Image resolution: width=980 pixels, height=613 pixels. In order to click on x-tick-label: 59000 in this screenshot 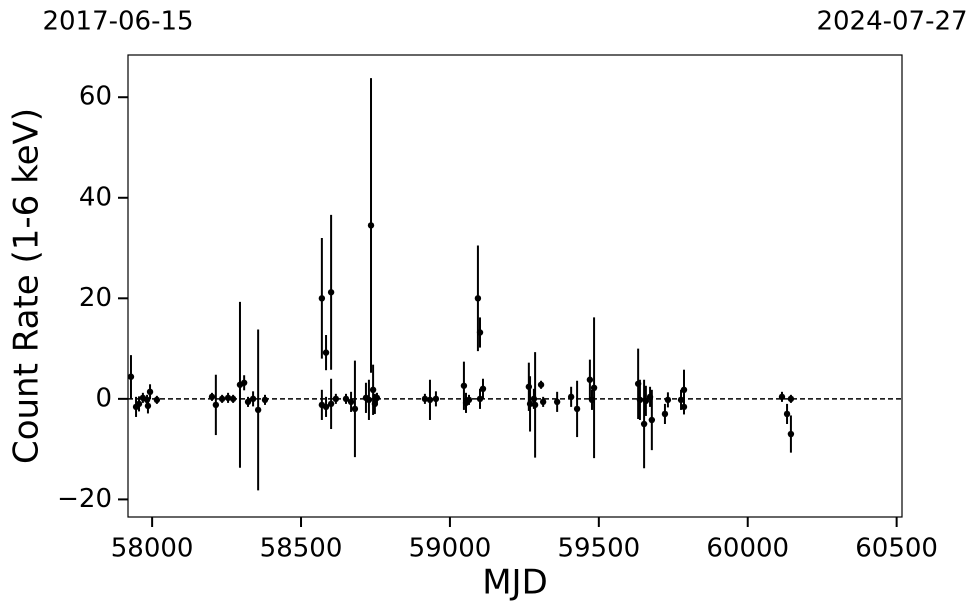, I will do `click(450, 549)`.